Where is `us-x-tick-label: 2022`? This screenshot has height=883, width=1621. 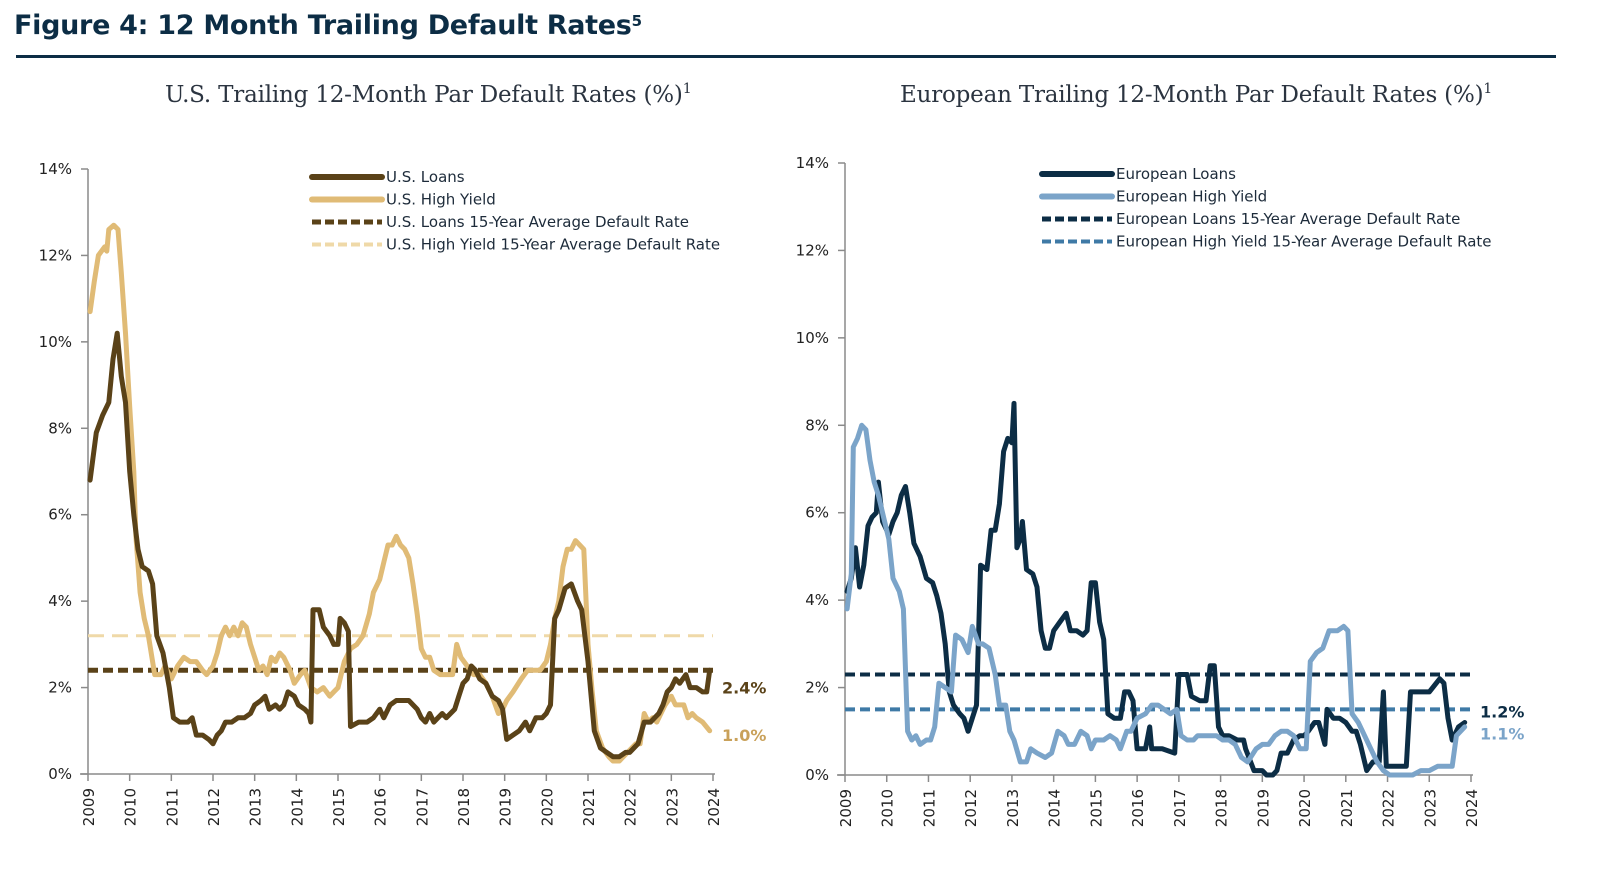 us-x-tick-label: 2022 is located at coordinates (631, 807).